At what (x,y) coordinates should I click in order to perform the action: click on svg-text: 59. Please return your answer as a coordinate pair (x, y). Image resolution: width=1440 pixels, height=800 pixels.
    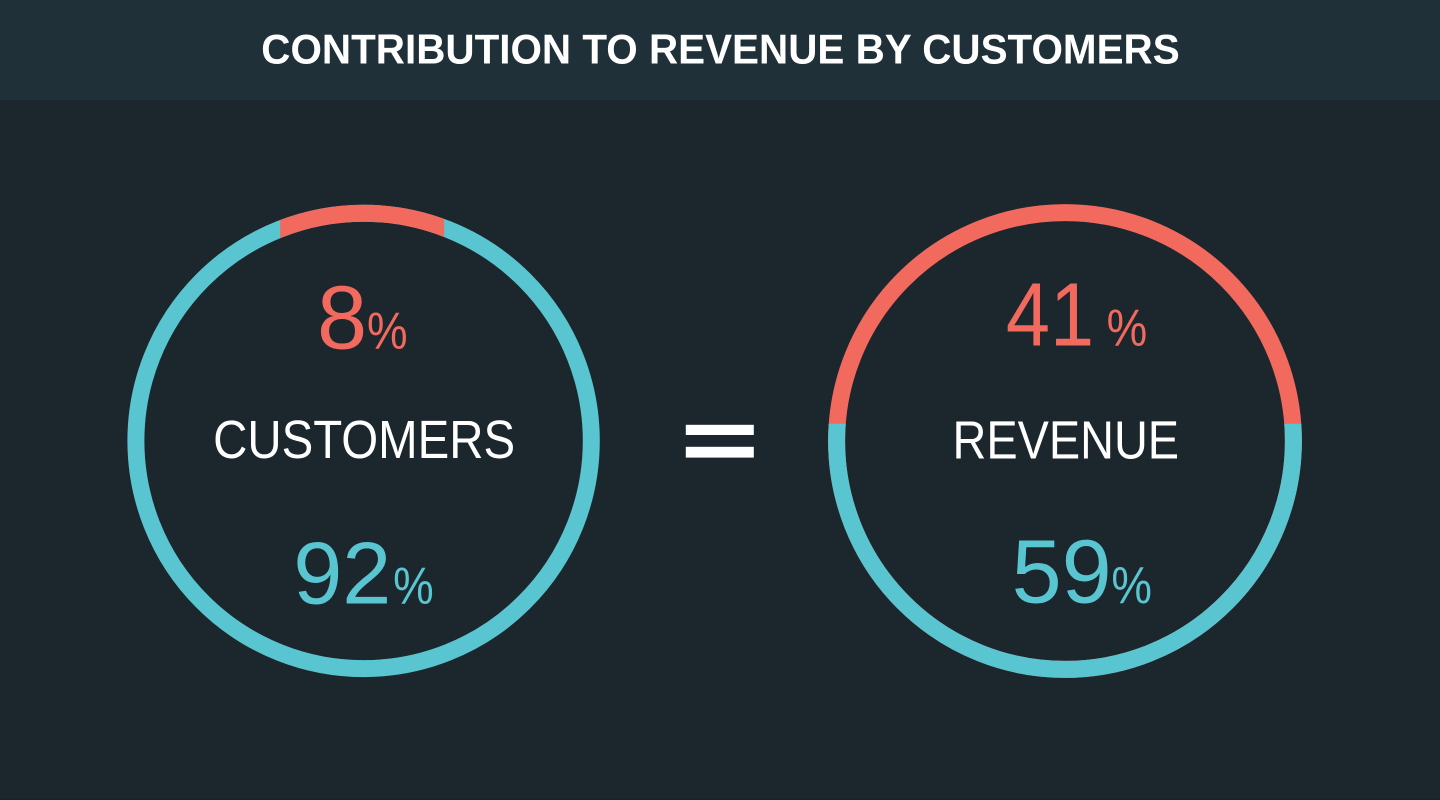
    Looking at the image, I should click on (1062, 573).